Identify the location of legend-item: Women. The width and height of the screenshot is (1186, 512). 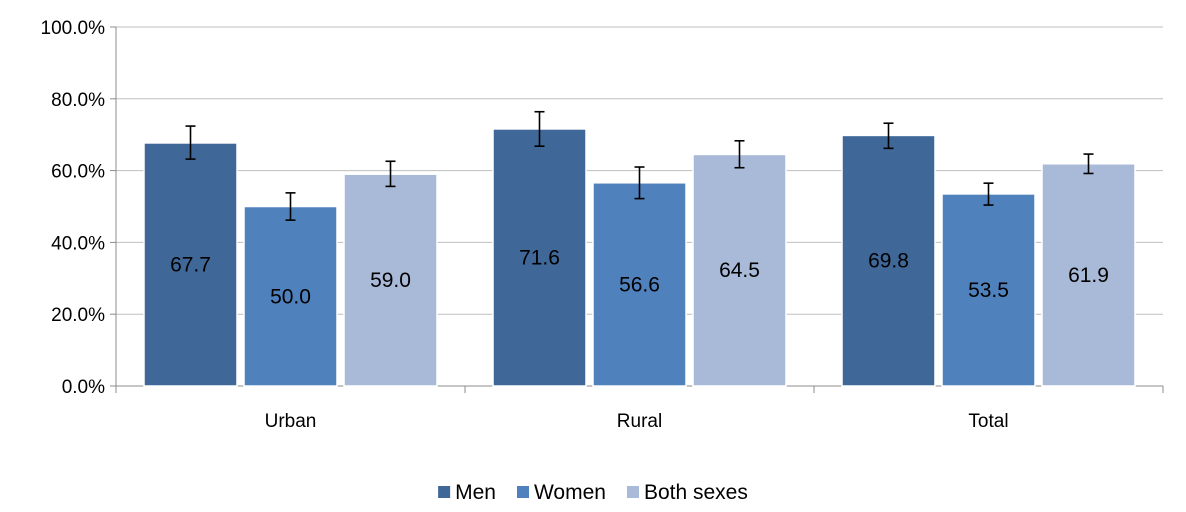
(561, 492).